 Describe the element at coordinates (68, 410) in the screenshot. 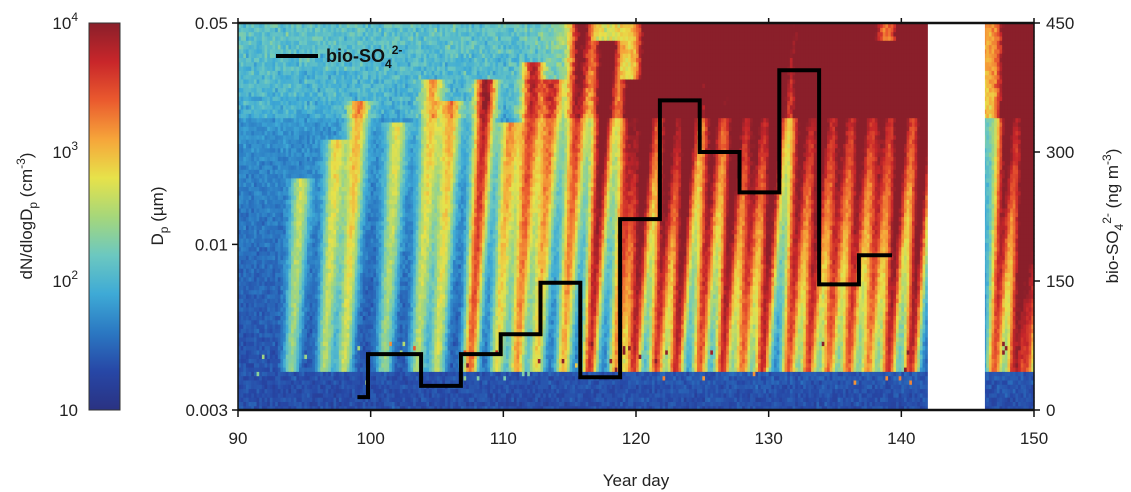

I see `colorbar-tick-label: 10` at that location.